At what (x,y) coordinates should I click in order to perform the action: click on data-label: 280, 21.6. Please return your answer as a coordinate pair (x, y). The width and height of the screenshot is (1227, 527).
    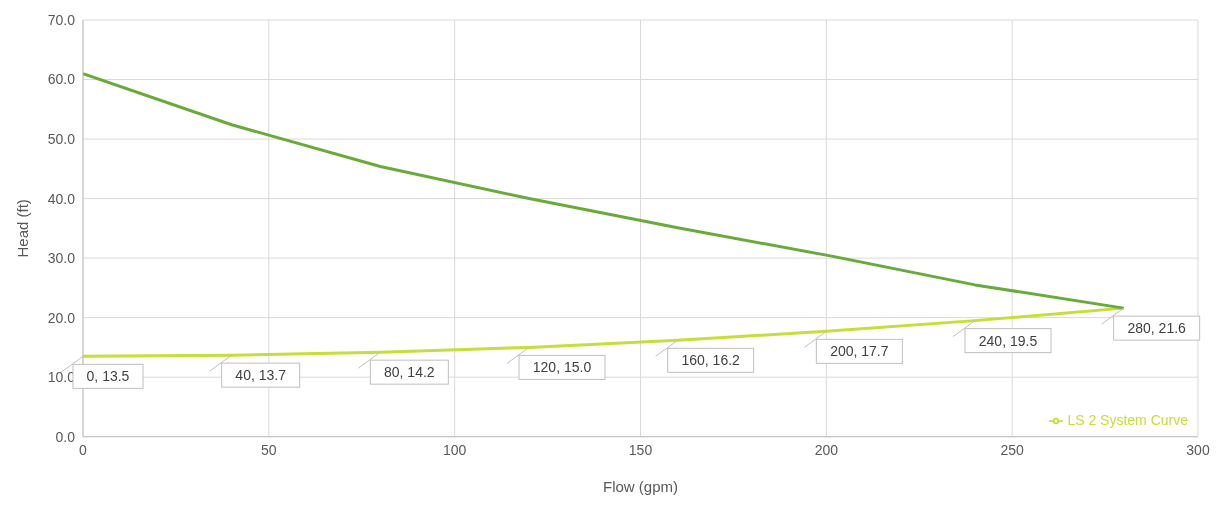
    Looking at the image, I should click on (1157, 328).